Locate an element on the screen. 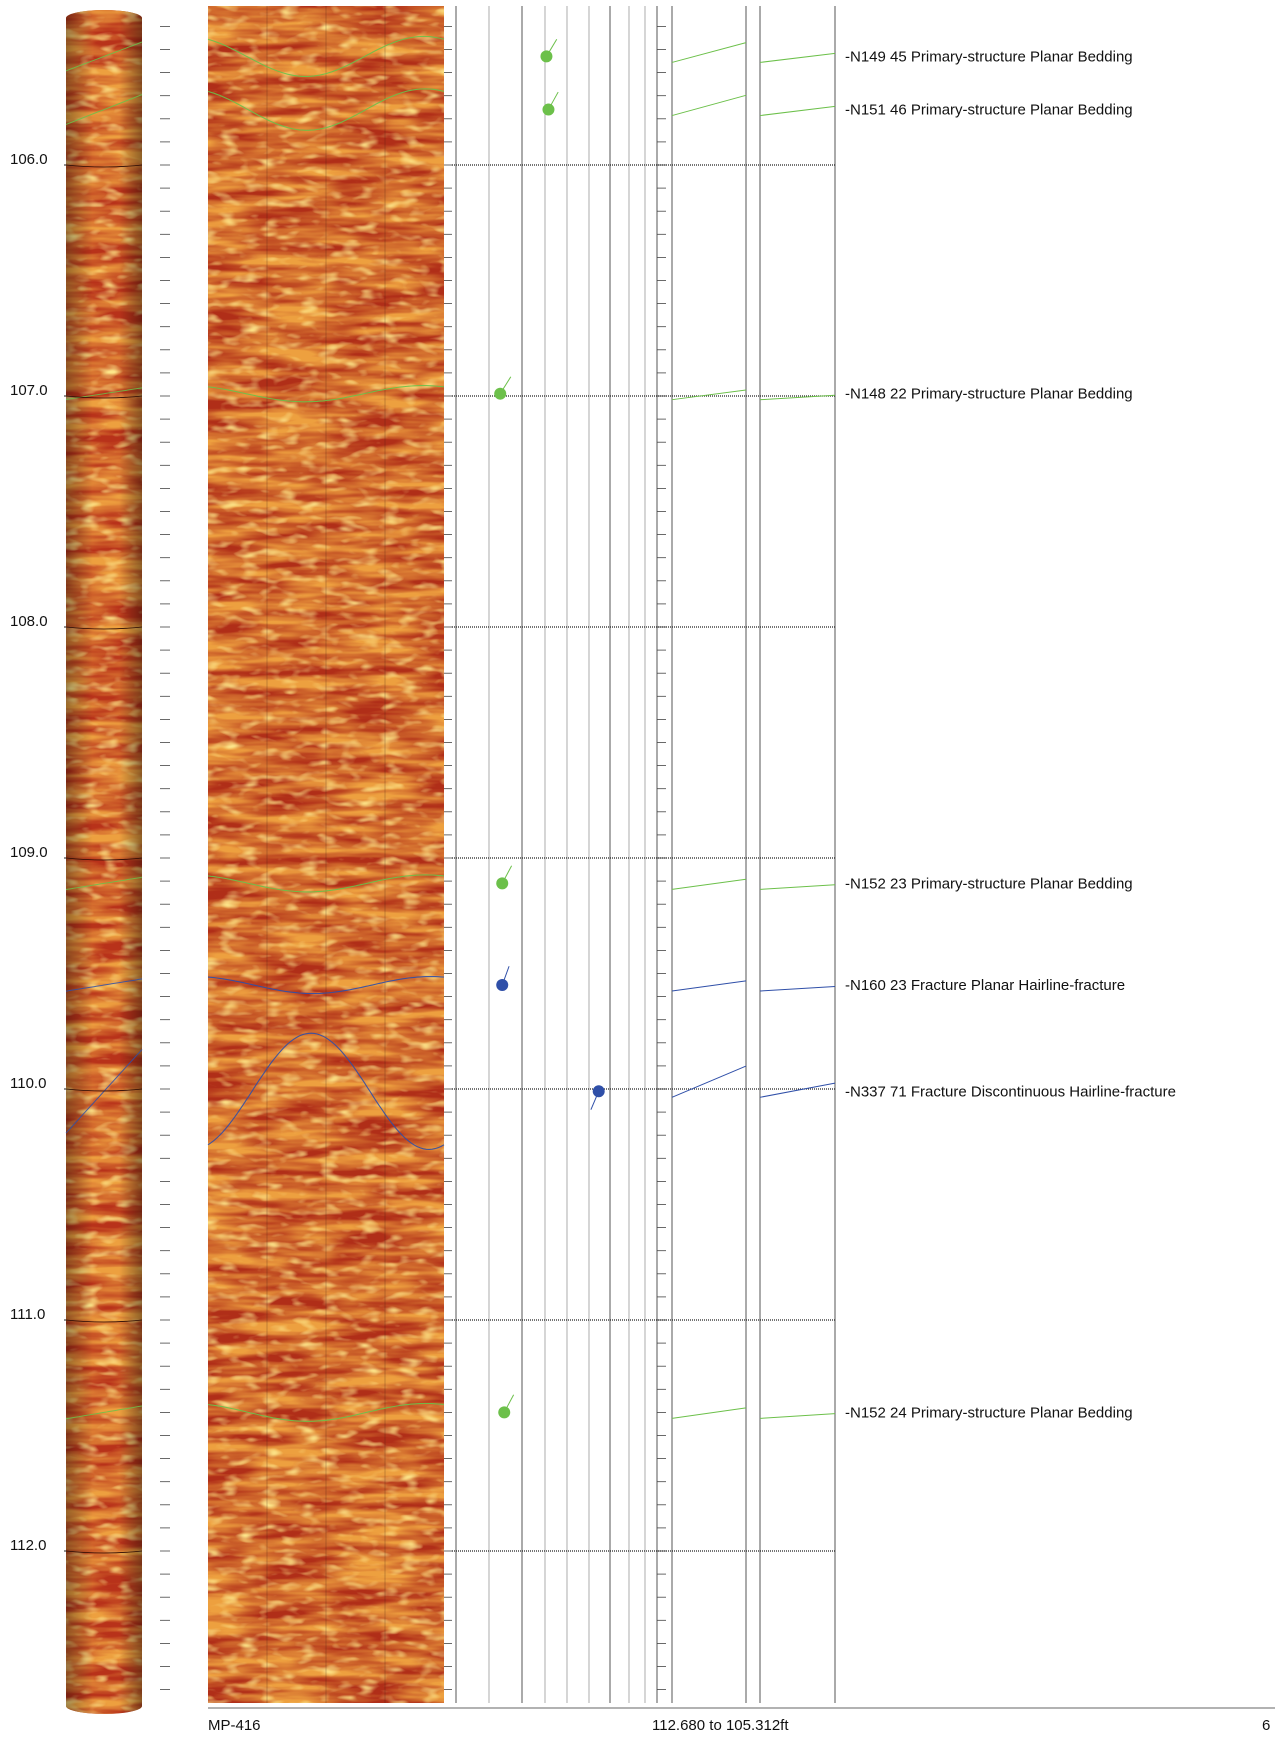 This screenshot has width=1288, height=1737. depth-tick-label: 109.0 is located at coordinates (29, 852).